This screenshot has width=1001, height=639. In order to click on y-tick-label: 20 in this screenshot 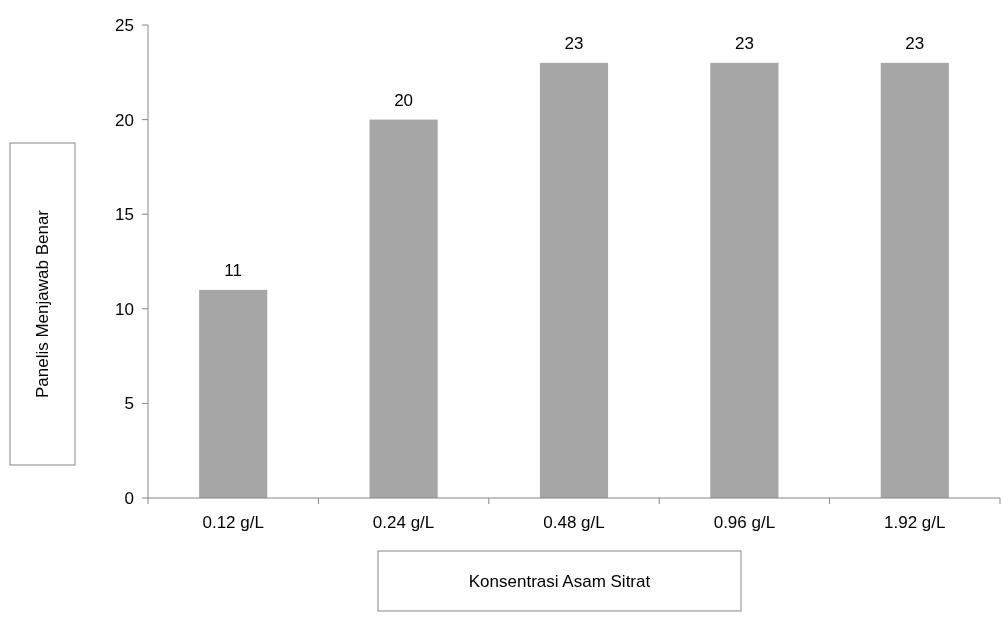, I will do `click(124, 120)`.